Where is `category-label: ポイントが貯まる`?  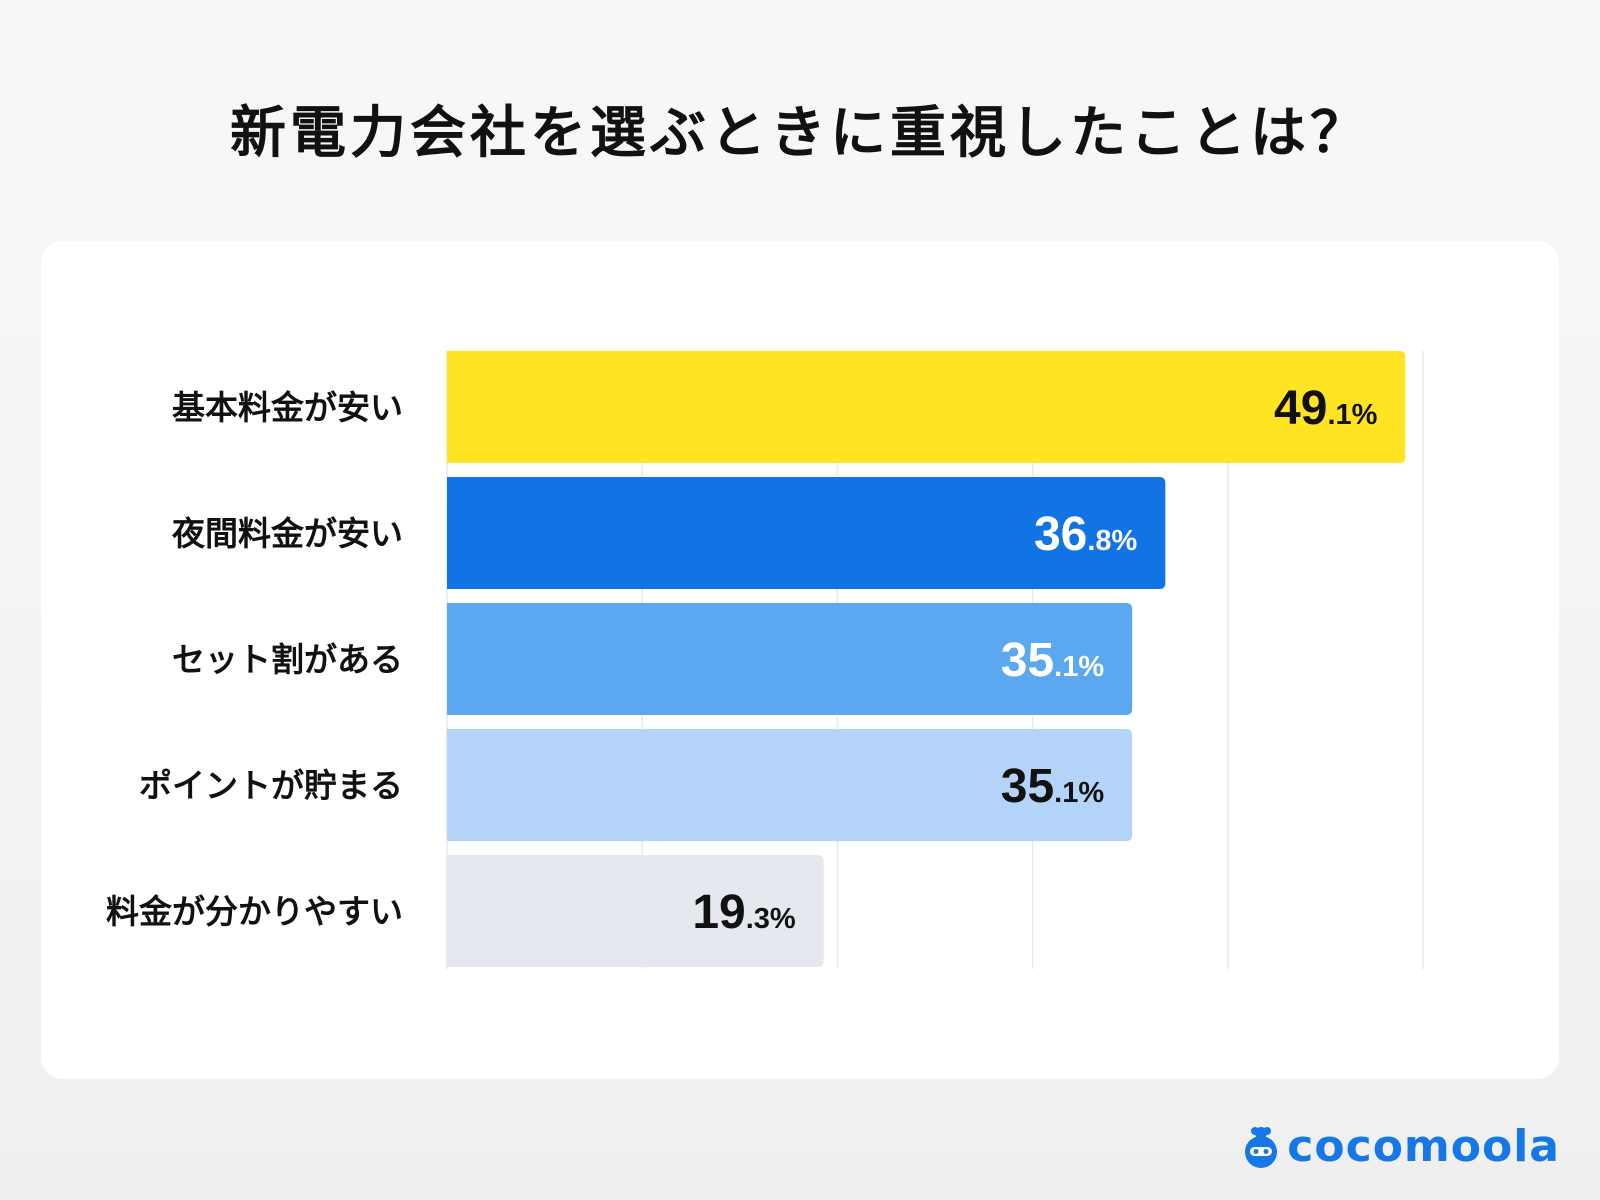
category-label: ポイントが貯まる is located at coordinates (271, 785).